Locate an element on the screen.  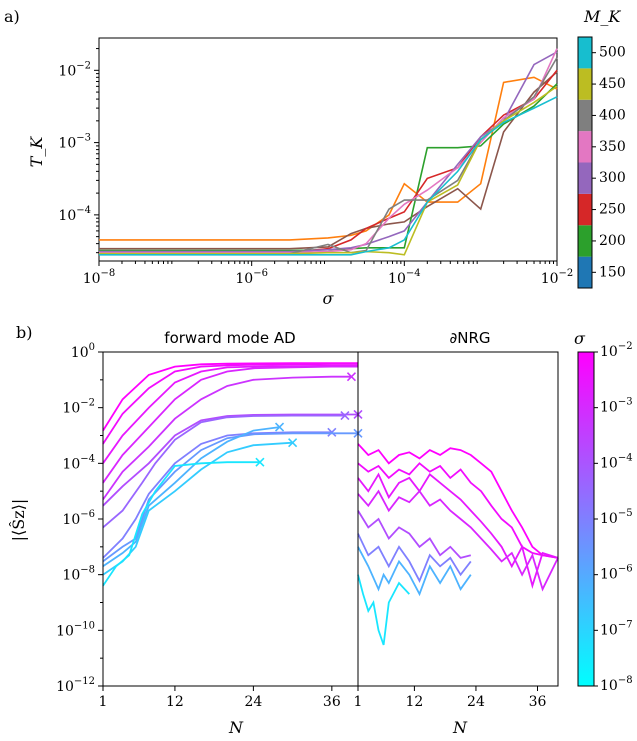
panel-b-left-title: forward mode AD is located at coordinates (229, 338).